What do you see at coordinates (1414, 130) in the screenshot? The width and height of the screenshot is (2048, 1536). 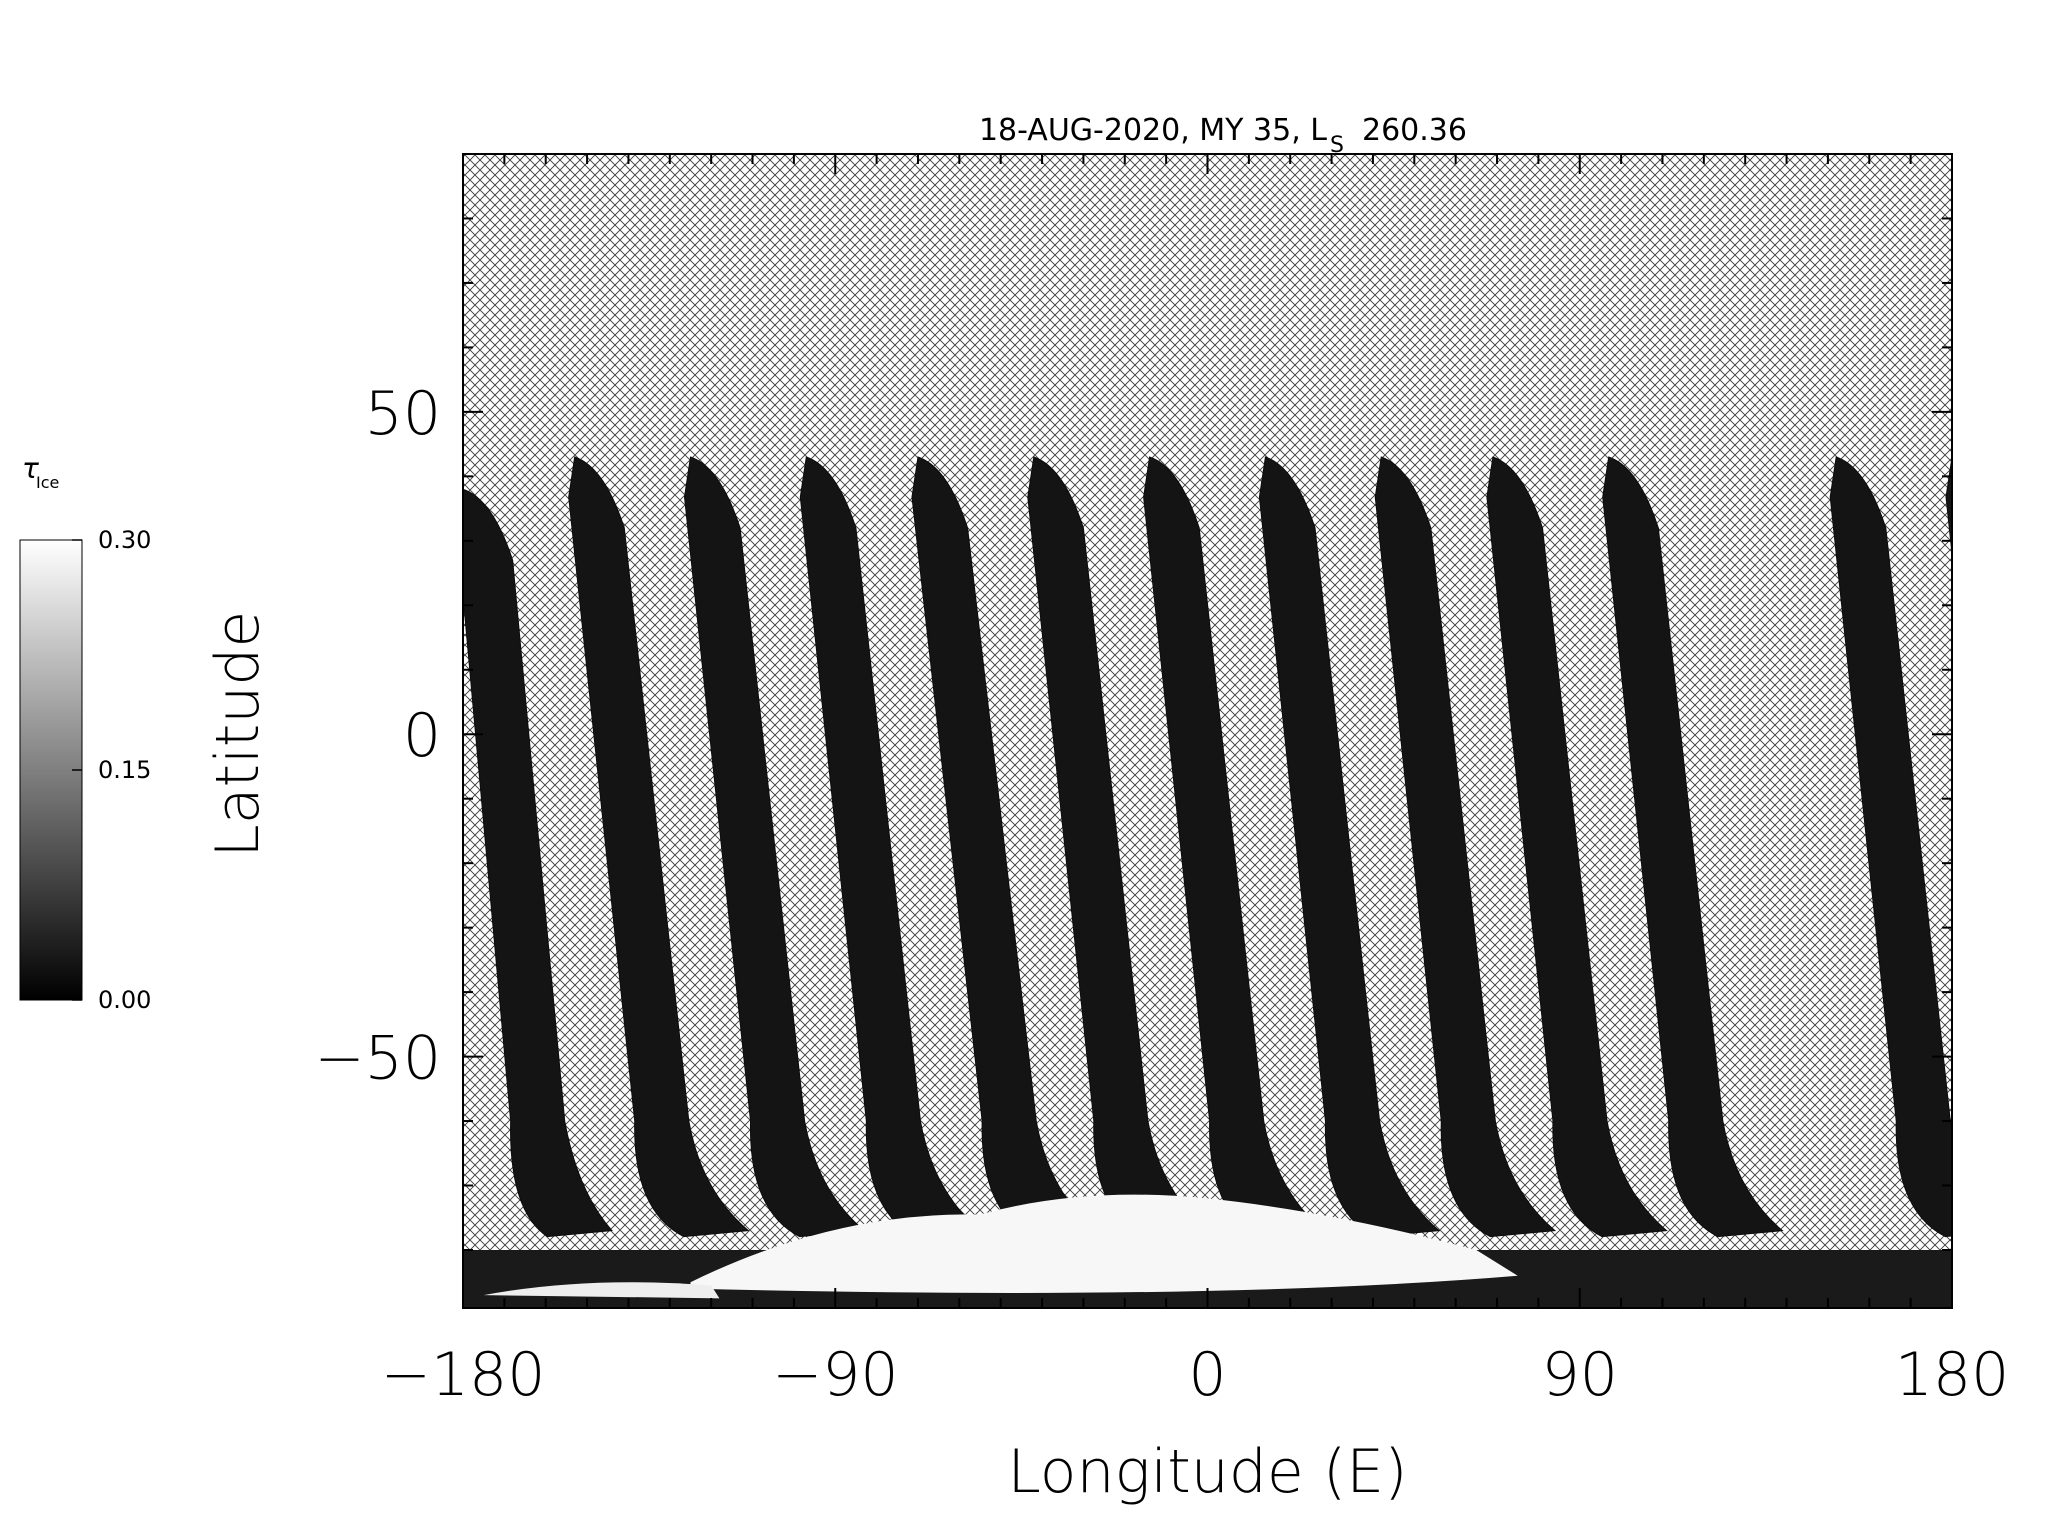 I see `chart-title-value: 260.36` at bounding box center [1414, 130].